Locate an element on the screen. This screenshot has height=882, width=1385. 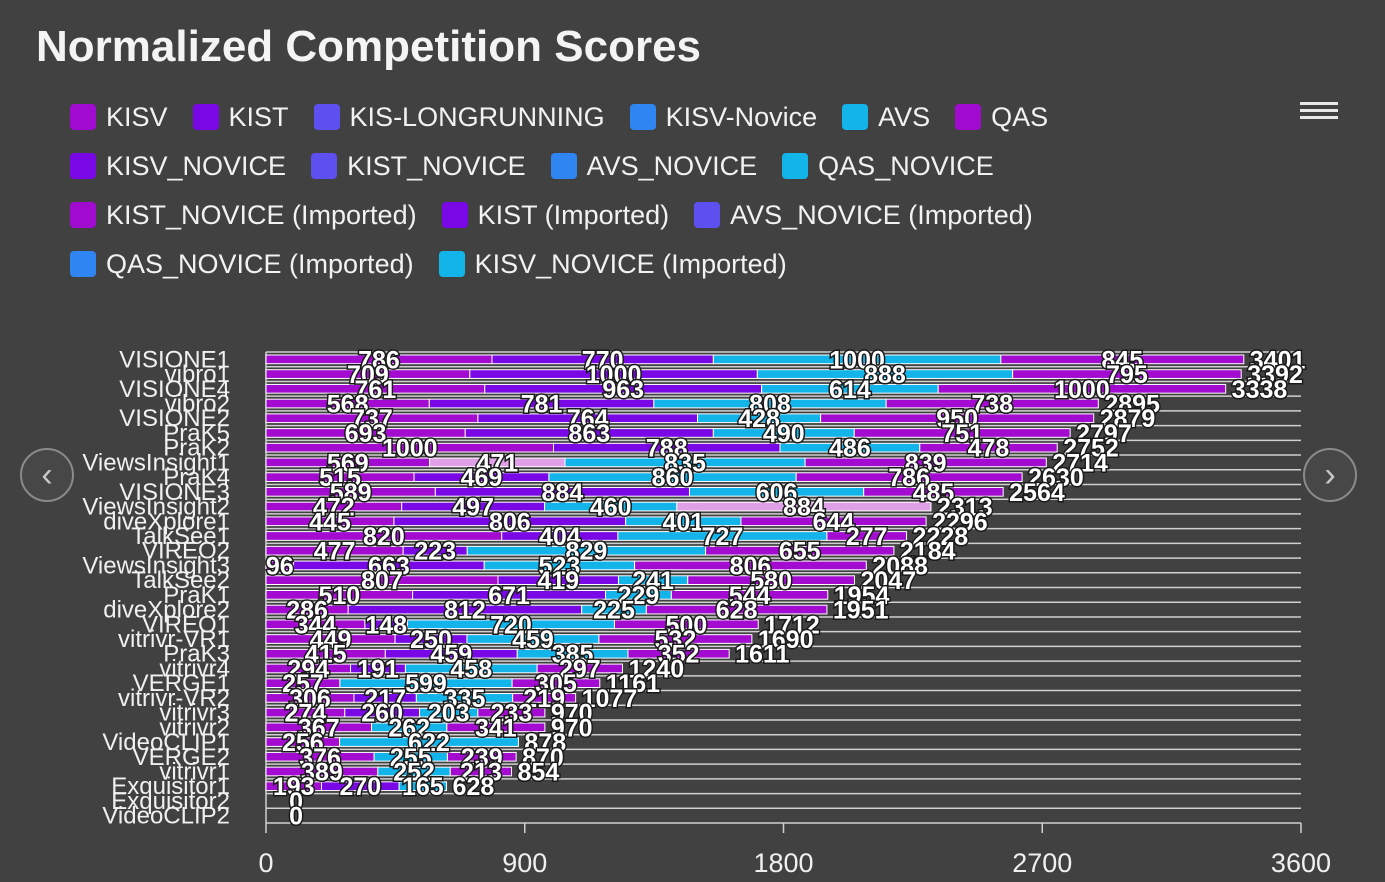
legend-item: KISV_NOVICE is located at coordinates (178, 166).